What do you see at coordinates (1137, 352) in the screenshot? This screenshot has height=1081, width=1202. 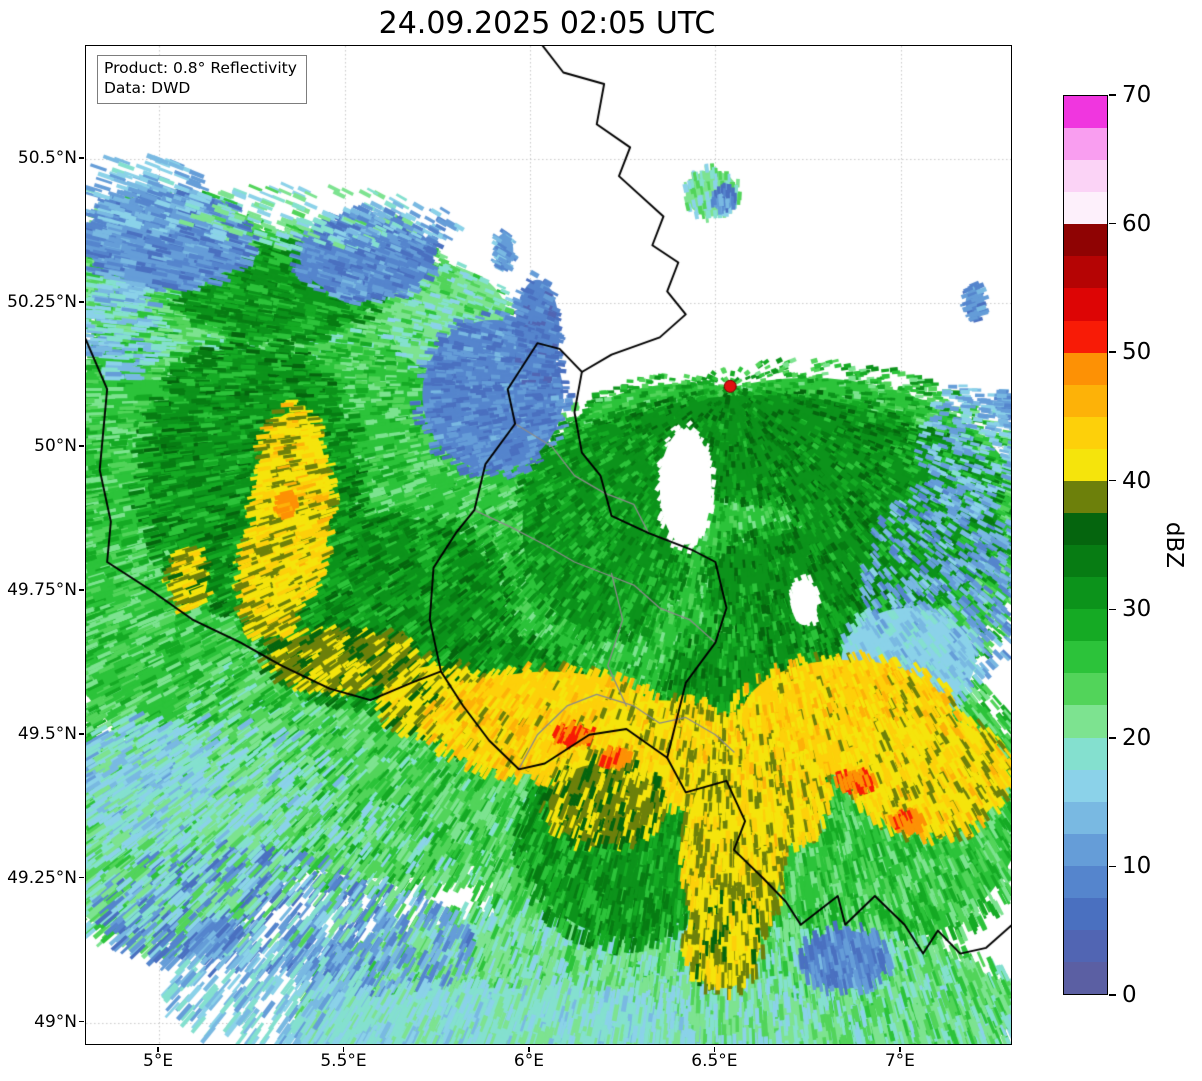 I see `colorbar-tick-label: 50` at bounding box center [1137, 352].